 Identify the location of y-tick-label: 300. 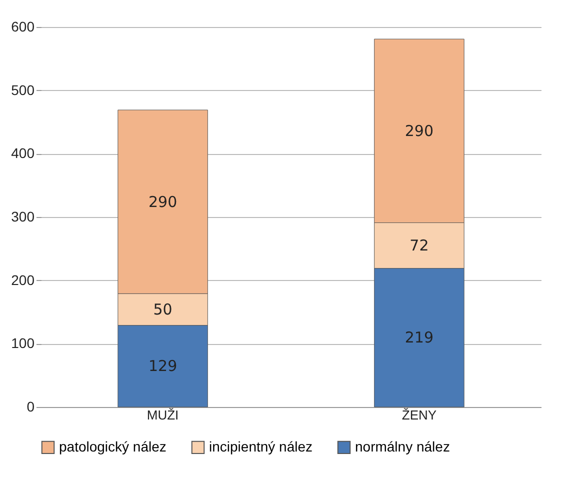
(23, 216).